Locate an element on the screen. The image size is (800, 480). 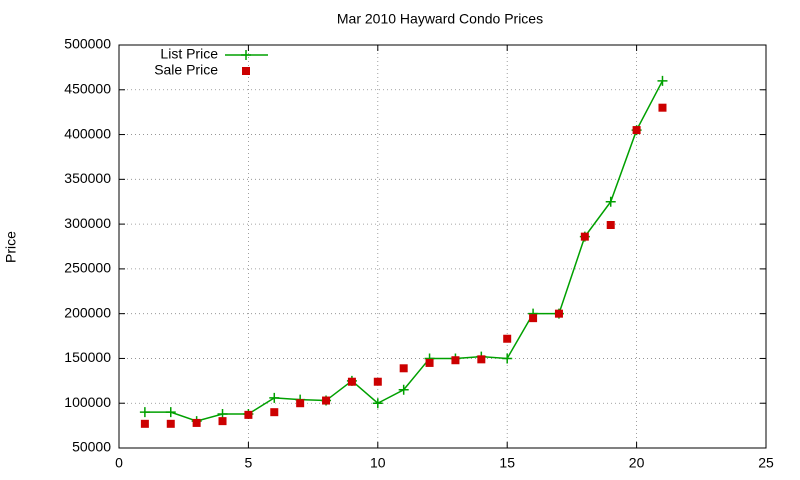
y-tick-label: 300000 is located at coordinates (87, 223).